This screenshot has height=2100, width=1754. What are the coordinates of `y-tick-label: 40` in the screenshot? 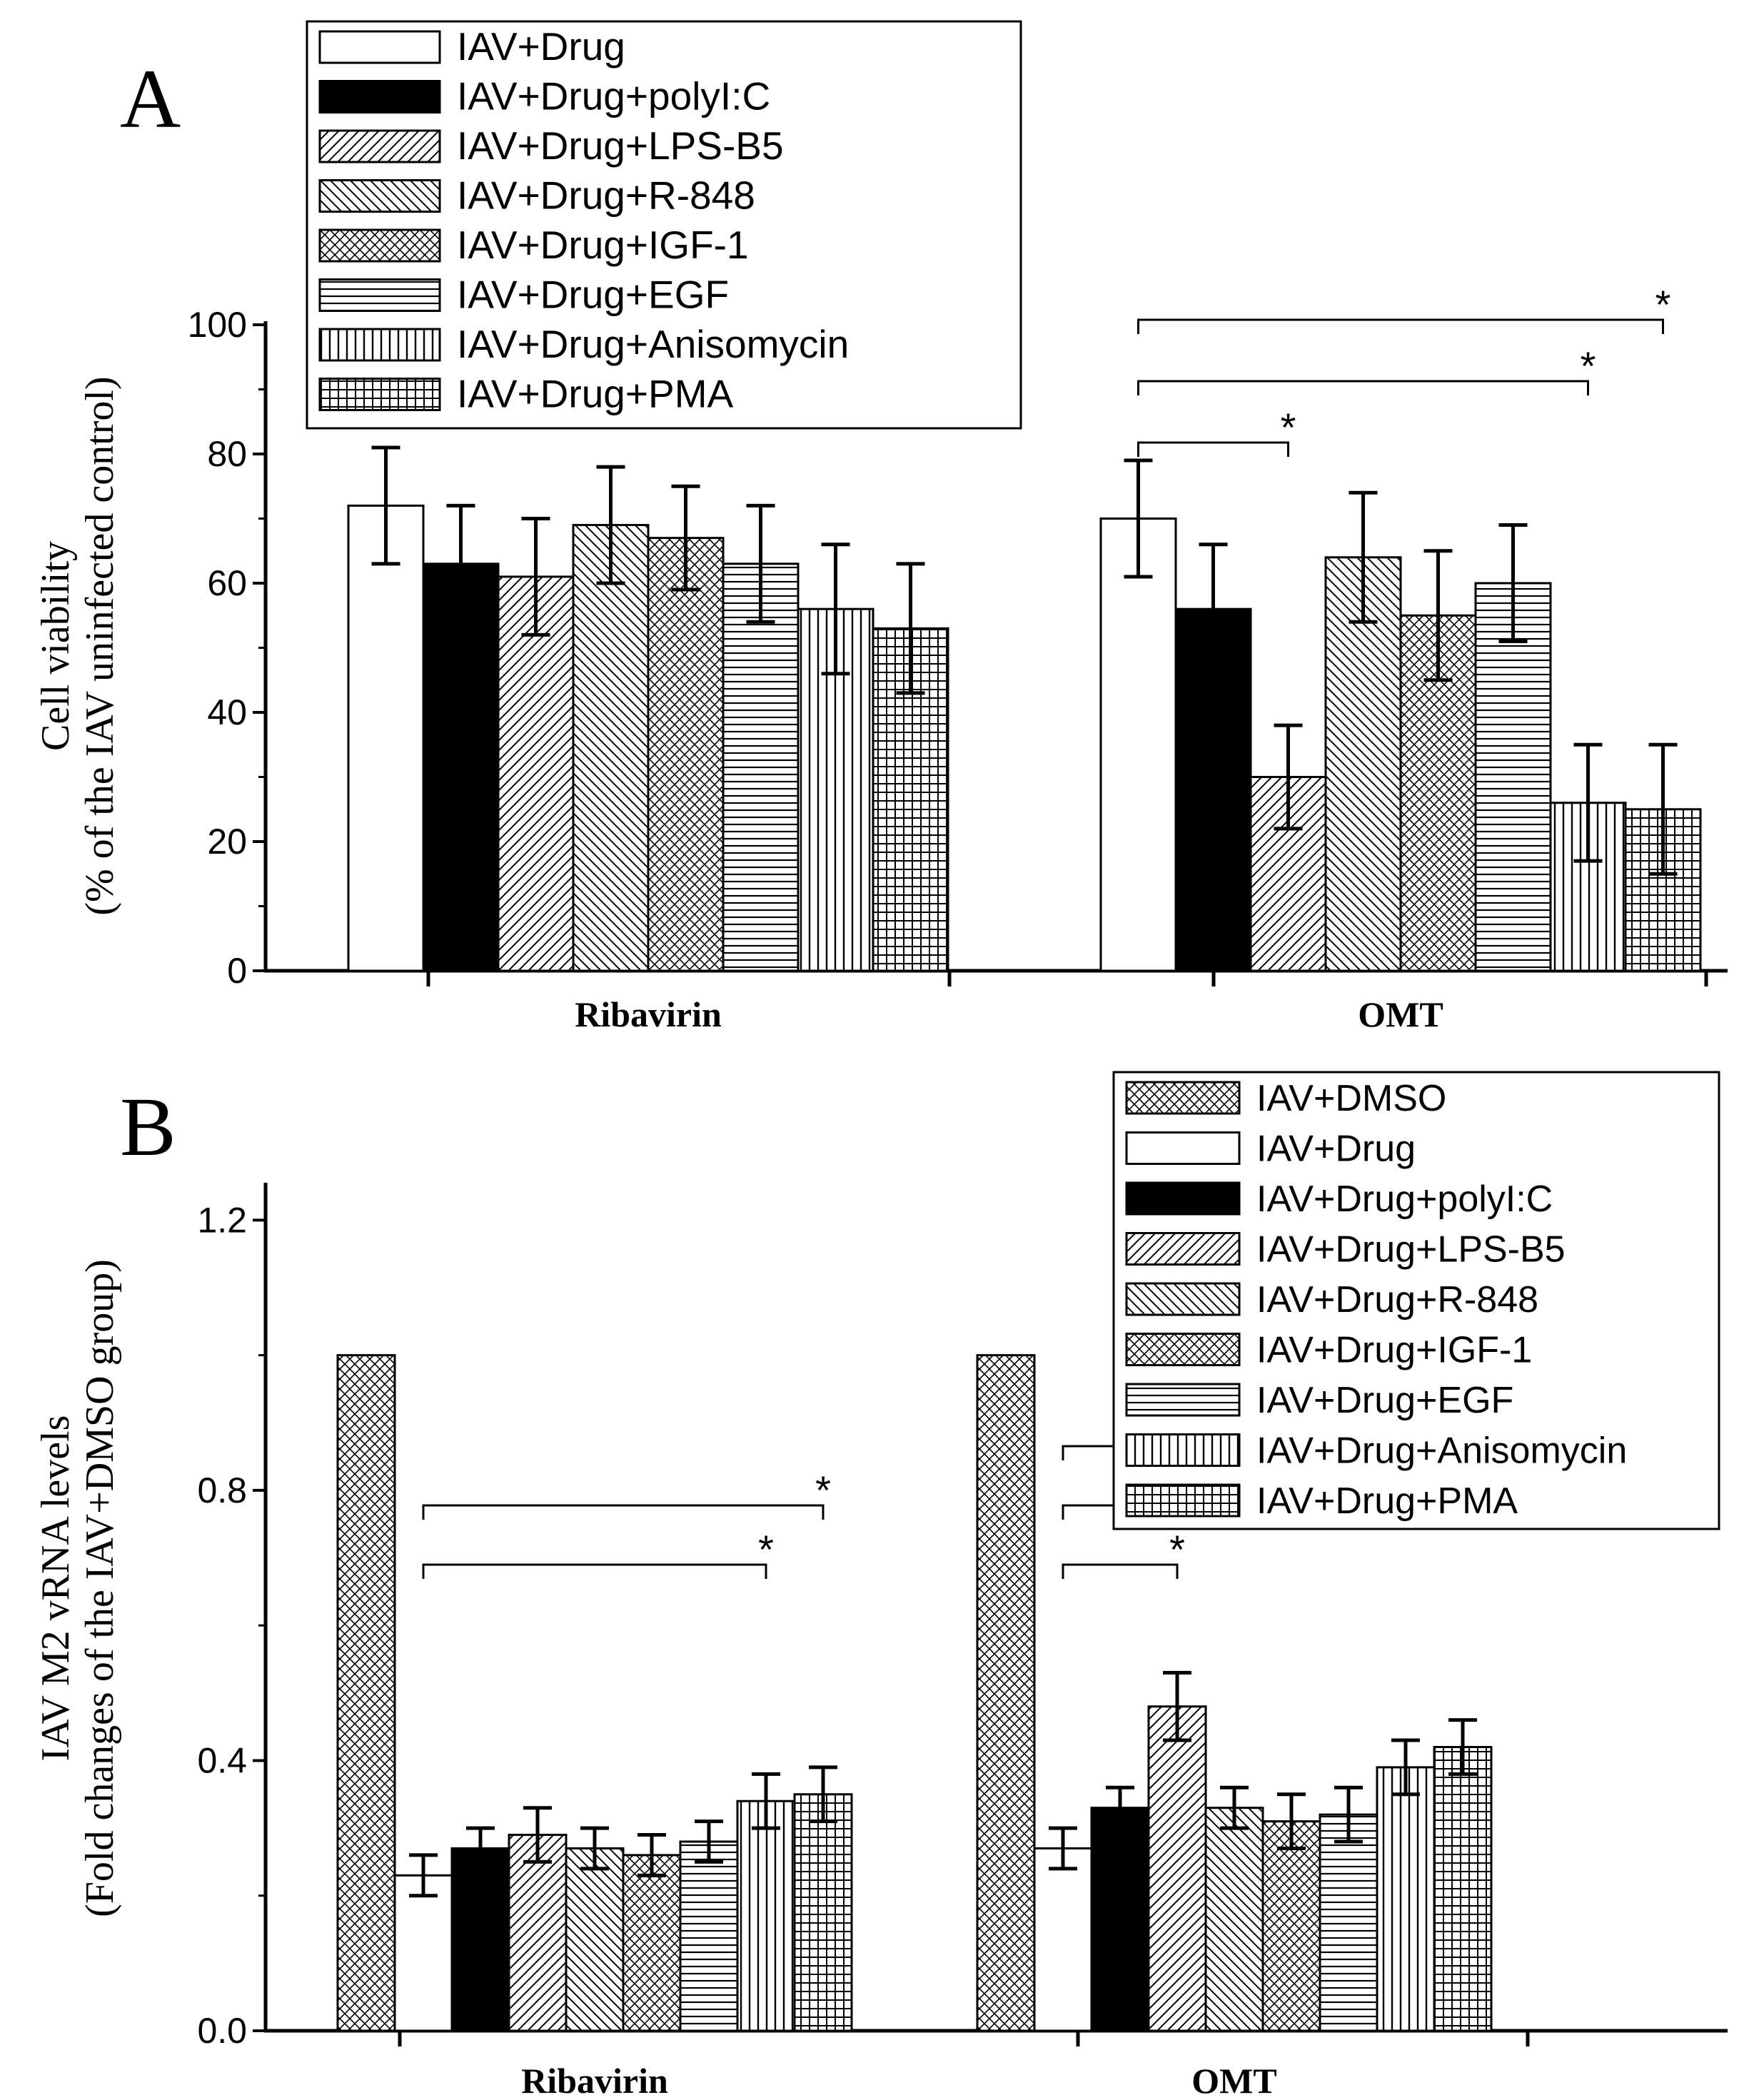 It's located at (227, 712).